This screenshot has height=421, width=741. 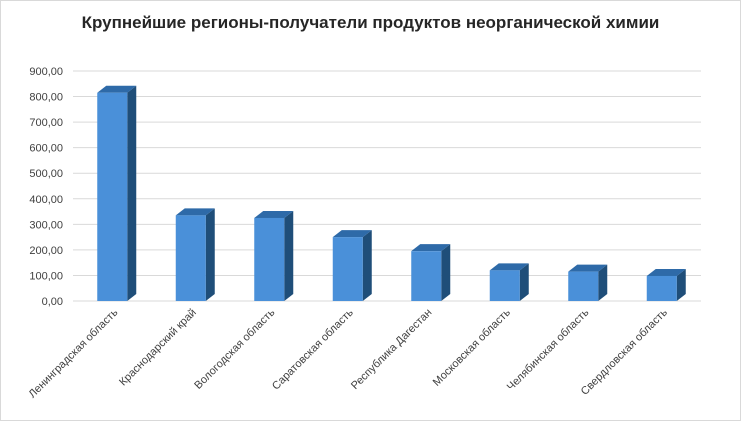 I want to click on x-tick-label: Саратовская область, so click(x=313, y=349).